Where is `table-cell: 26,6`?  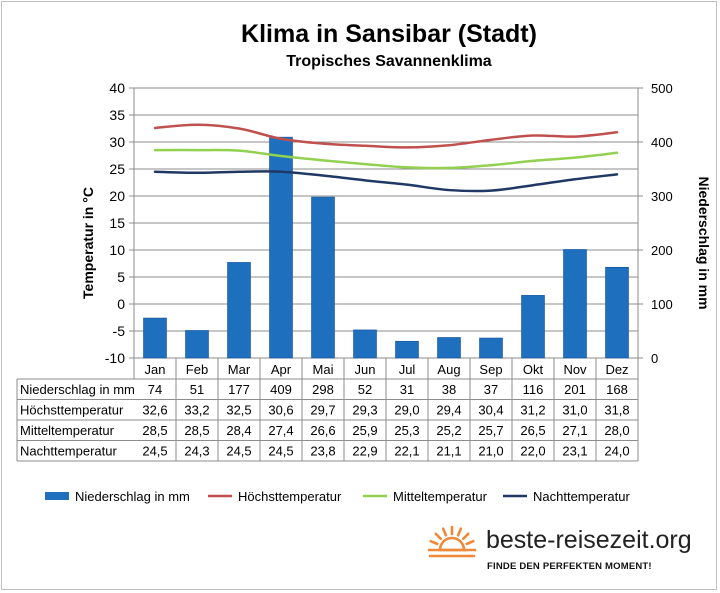
table-cell: 26,6 is located at coordinates (322, 430).